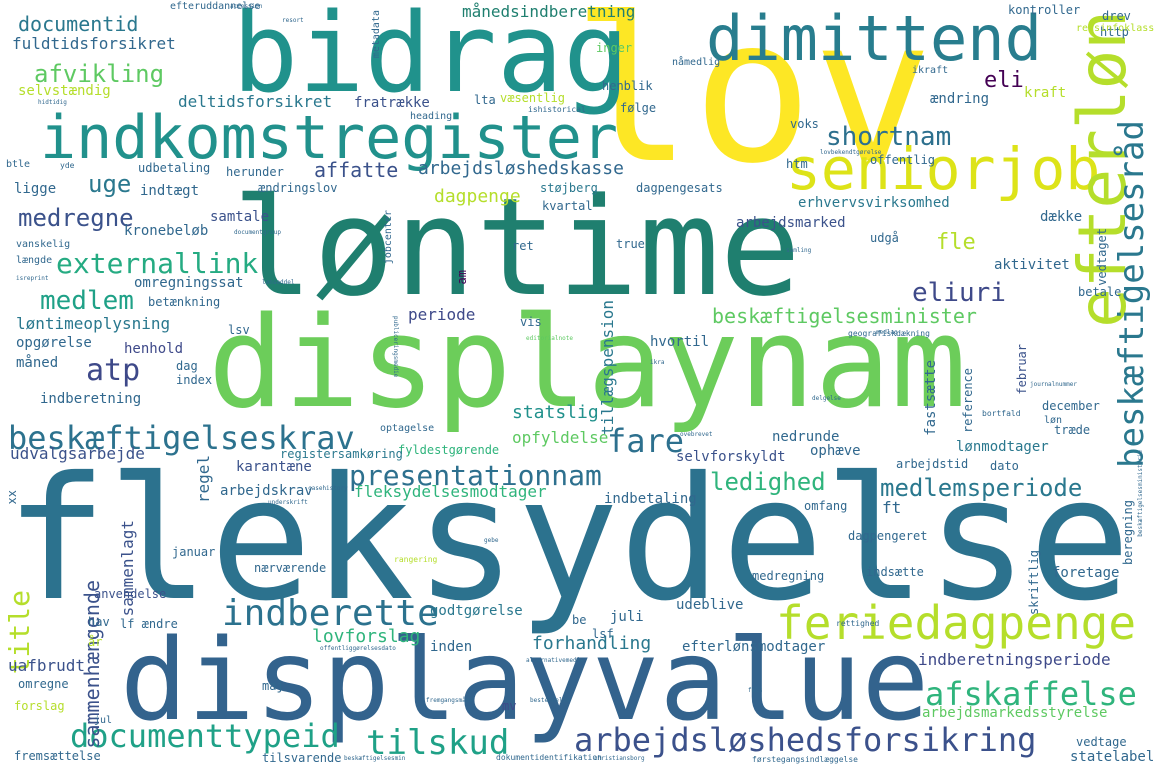 The width and height of the screenshot is (1155, 770). I want to click on word-lovbekendtgoerelse: delgelse, so click(826, 398).